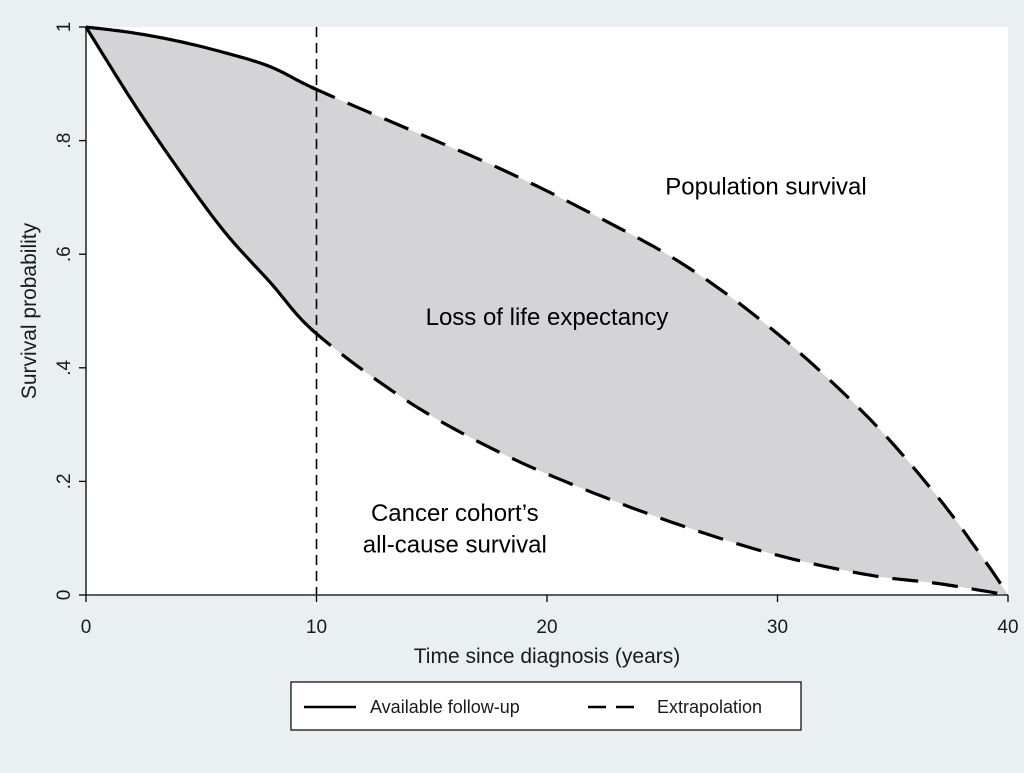 Image resolution: width=1024 pixels, height=773 pixels. Describe the element at coordinates (765, 187) in the screenshot. I see `annotation-population-survival: Population survival` at that location.